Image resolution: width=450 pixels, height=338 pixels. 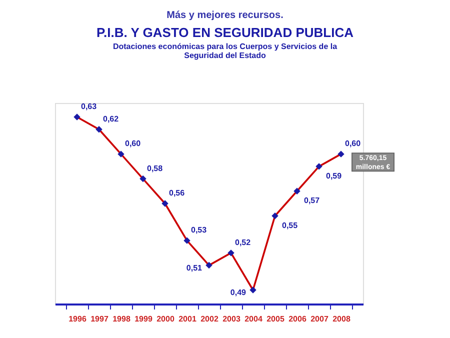 I want to click on data-label: 0,51, so click(x=194, y=267).